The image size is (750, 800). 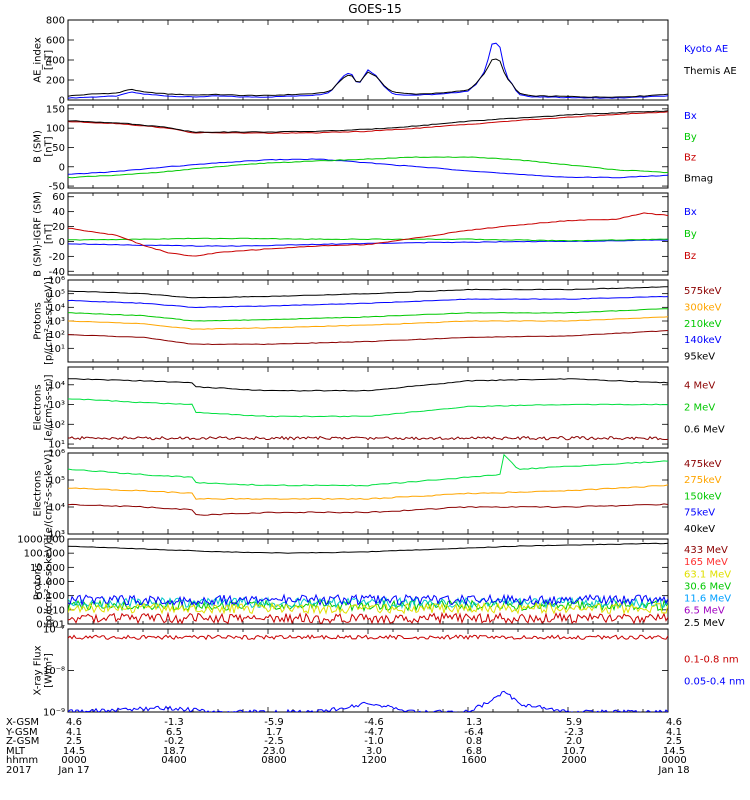 What do you see at coordinates (376, 770) in the screenshot?
I see `ephemeris-row: 2017 Jan 17 Jan 18` at bounding box center [376, 770].